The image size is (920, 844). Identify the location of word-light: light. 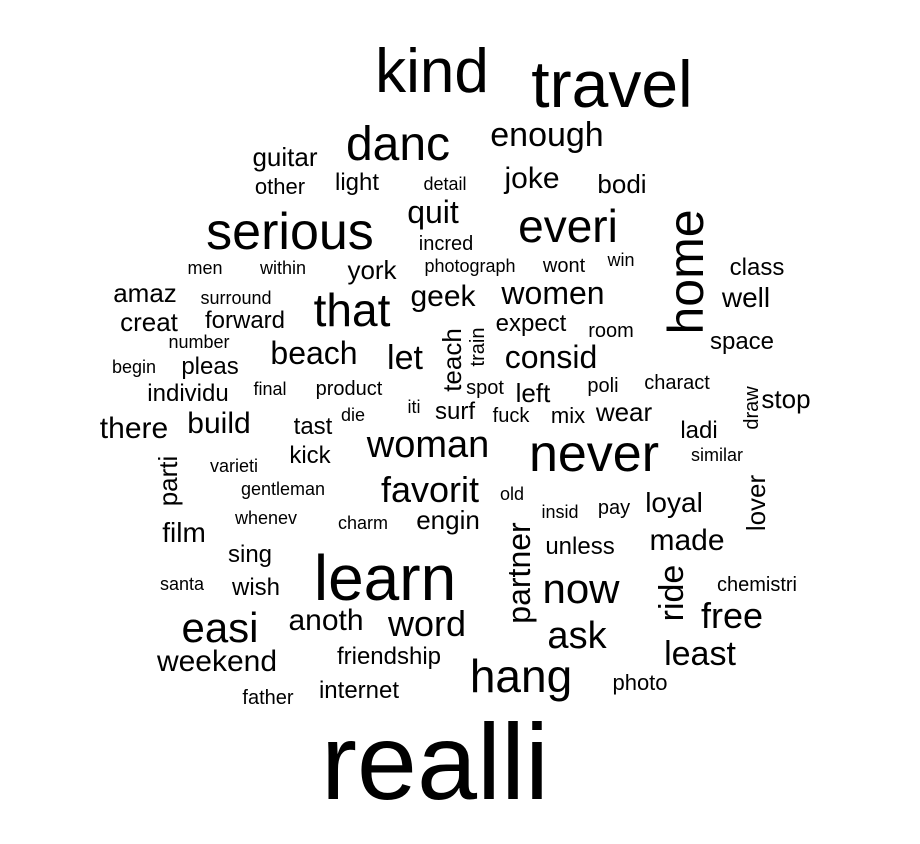
(357, 182).